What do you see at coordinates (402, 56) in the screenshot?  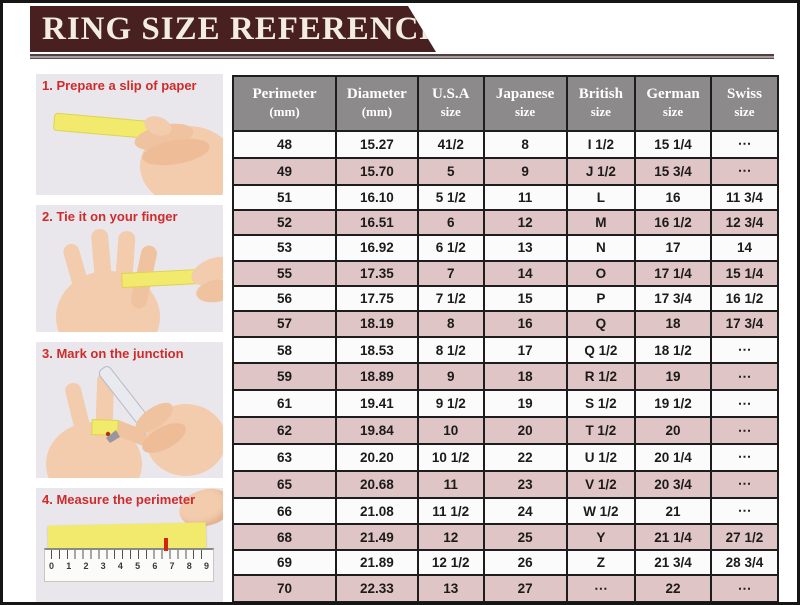 I see `title-divider` at bounding box center [402, 56].